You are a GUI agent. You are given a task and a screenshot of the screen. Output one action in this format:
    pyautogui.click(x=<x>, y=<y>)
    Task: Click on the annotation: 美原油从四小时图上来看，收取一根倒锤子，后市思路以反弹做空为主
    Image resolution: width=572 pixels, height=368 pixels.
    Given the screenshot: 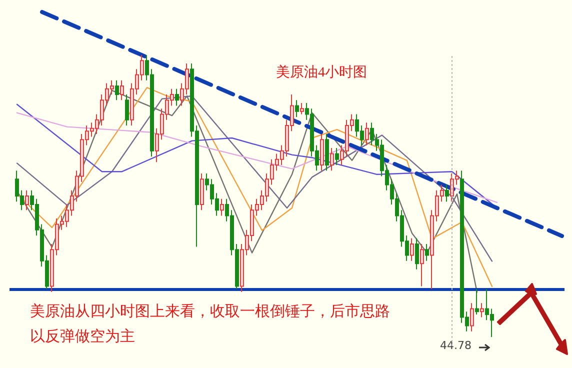 What is the action you would take?
    pyautogui.click(x=210, y=324)
    